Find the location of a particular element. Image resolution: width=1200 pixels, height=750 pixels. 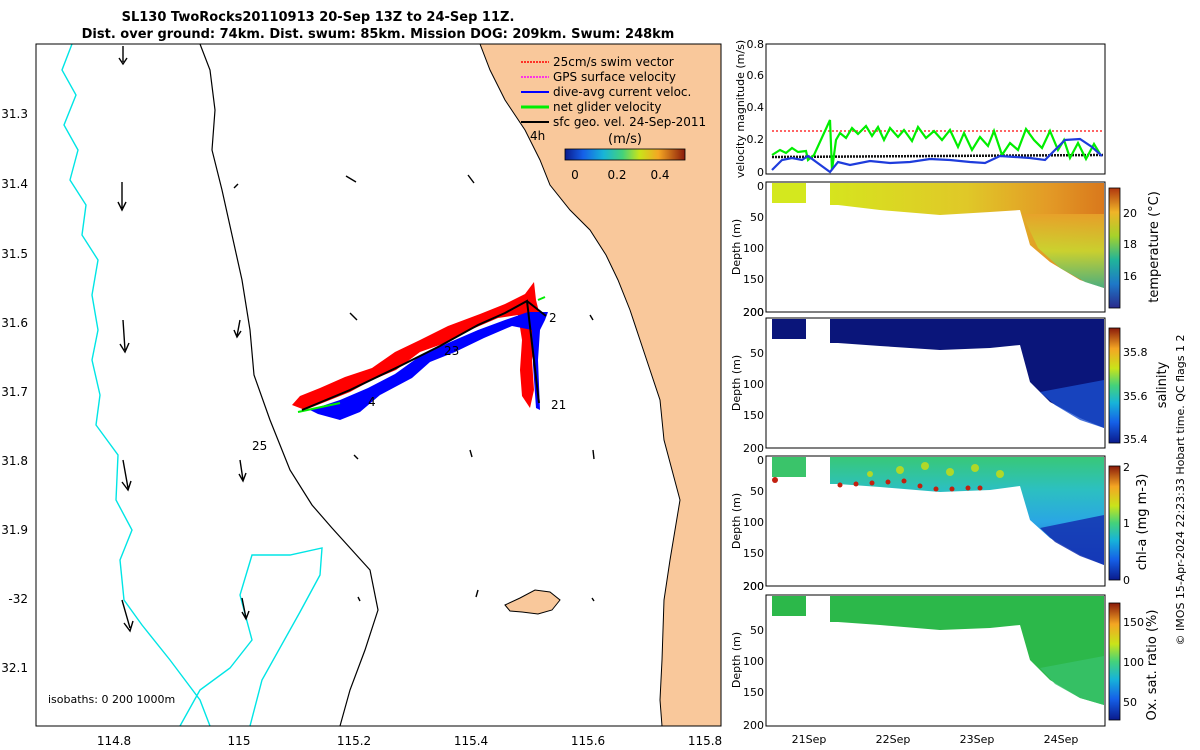

colorbar-tick: 16 is located at coordinates (1130, 276).